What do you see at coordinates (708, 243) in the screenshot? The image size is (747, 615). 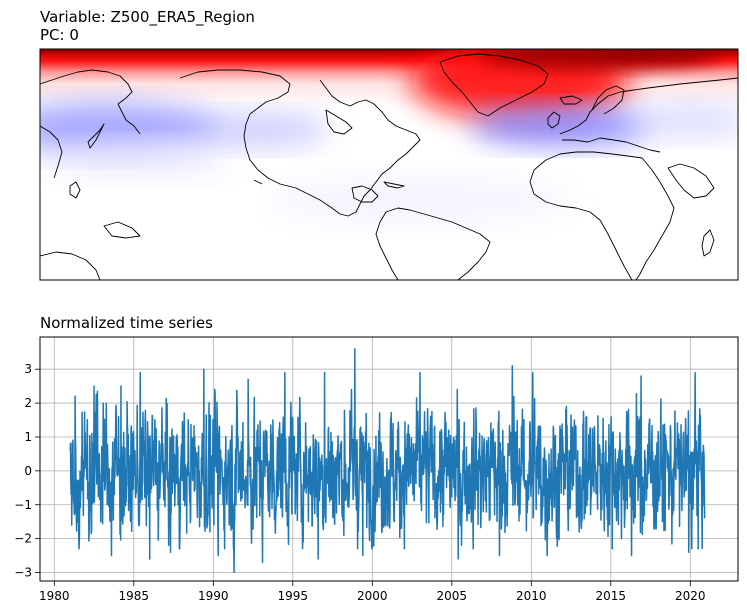 I see `coastline-madagascar` at bounding box center [708, 243].